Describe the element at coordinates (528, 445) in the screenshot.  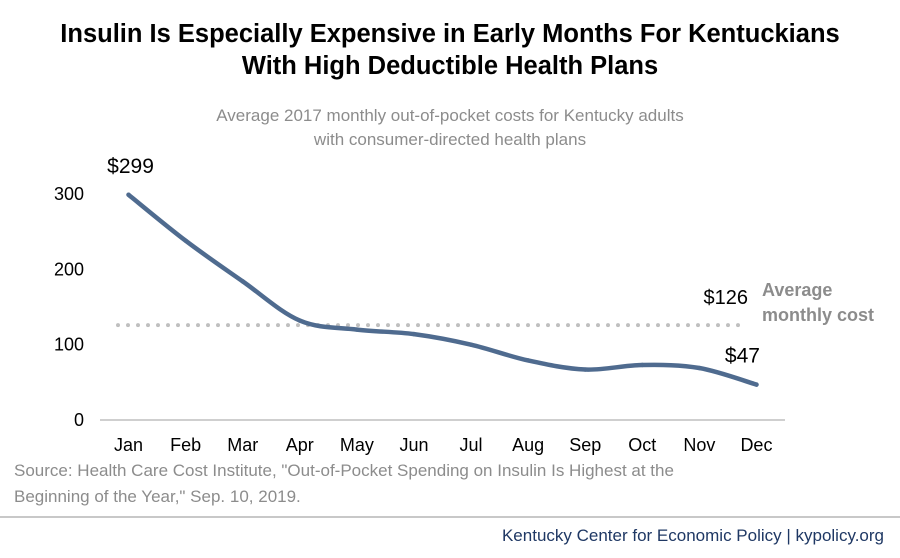
I see `x-tick-label: Aug` at that location.